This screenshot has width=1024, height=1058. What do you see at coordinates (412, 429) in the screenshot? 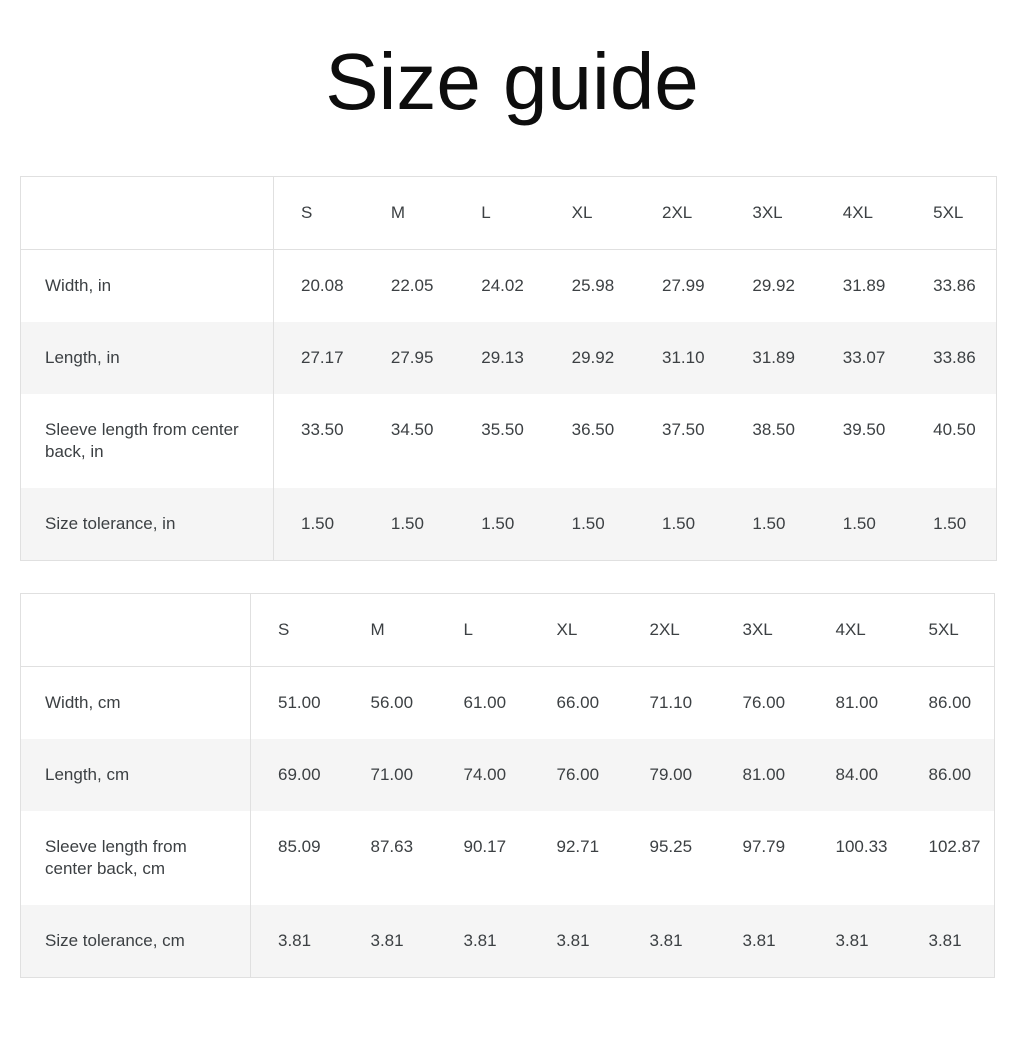
I see `size-value-cell: 34.50` at bounding box center [412, 429].